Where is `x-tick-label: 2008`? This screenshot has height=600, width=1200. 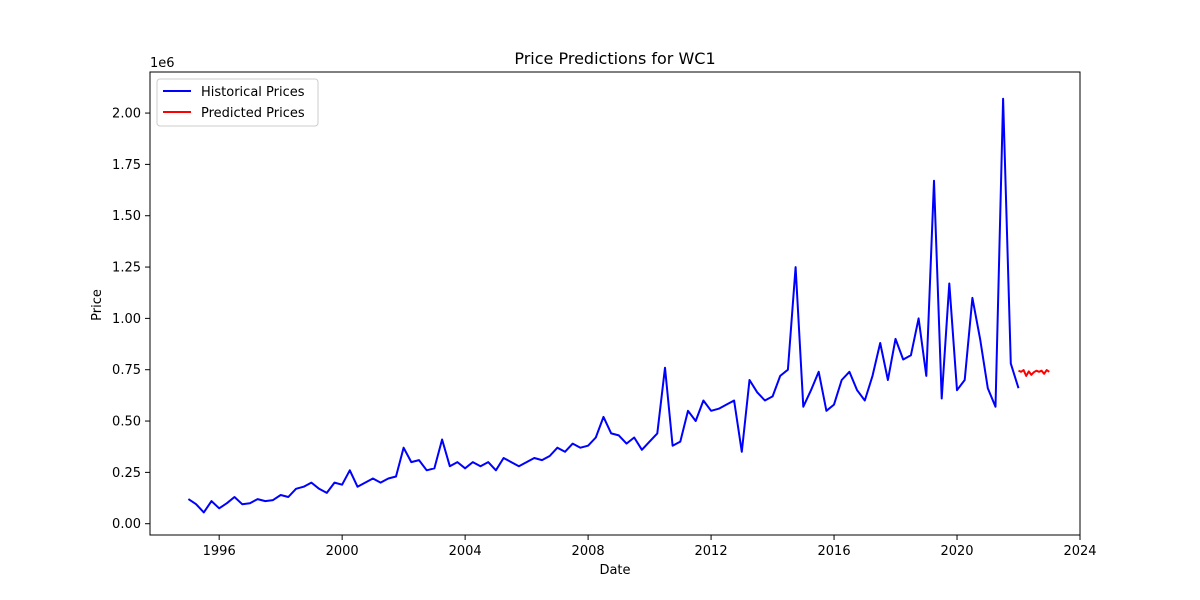 x-tick-label: 2008 is located at coordinates (588, 551).